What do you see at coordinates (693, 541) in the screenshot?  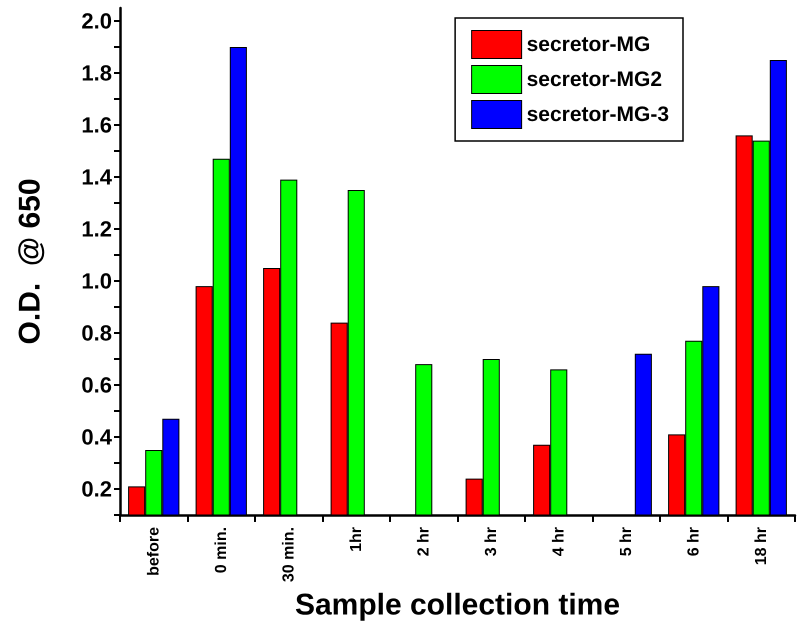 I see `x-tick-label: 6 hr` at bounding box center [693, 541].